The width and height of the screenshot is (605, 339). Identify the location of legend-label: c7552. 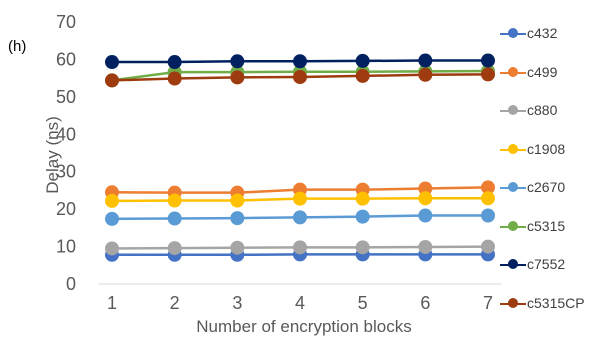
(546, 264).